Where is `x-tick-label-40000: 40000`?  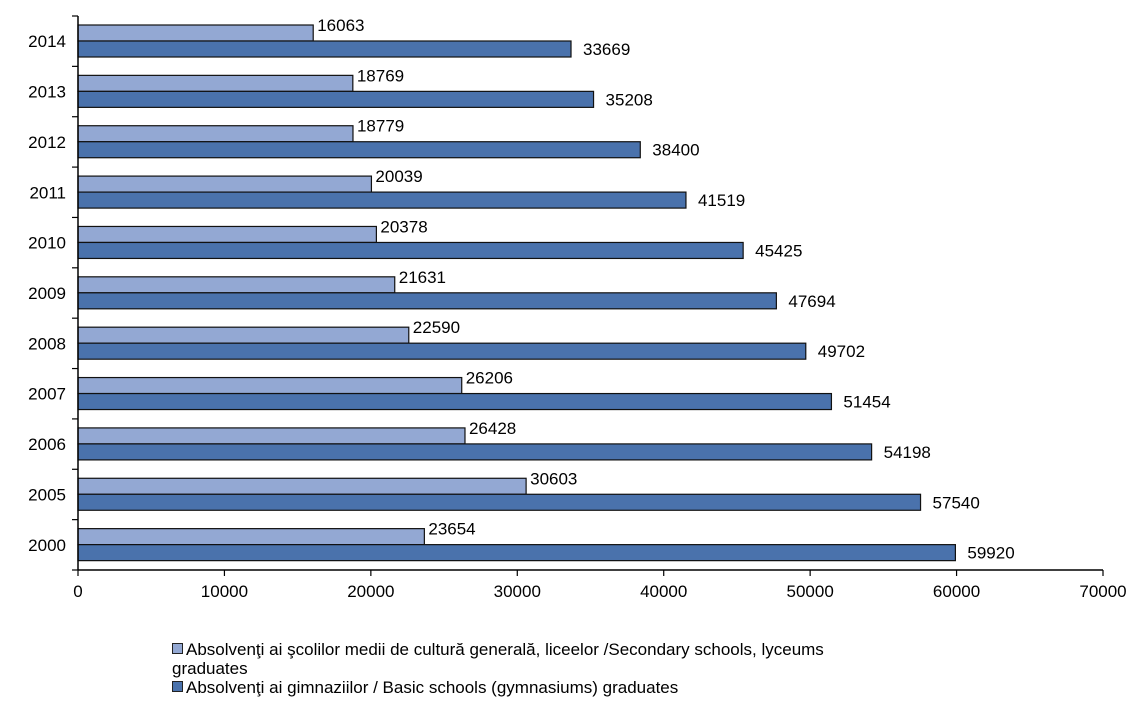
x-tick-label-40000: 40000 is located at coordinates (663, 591).